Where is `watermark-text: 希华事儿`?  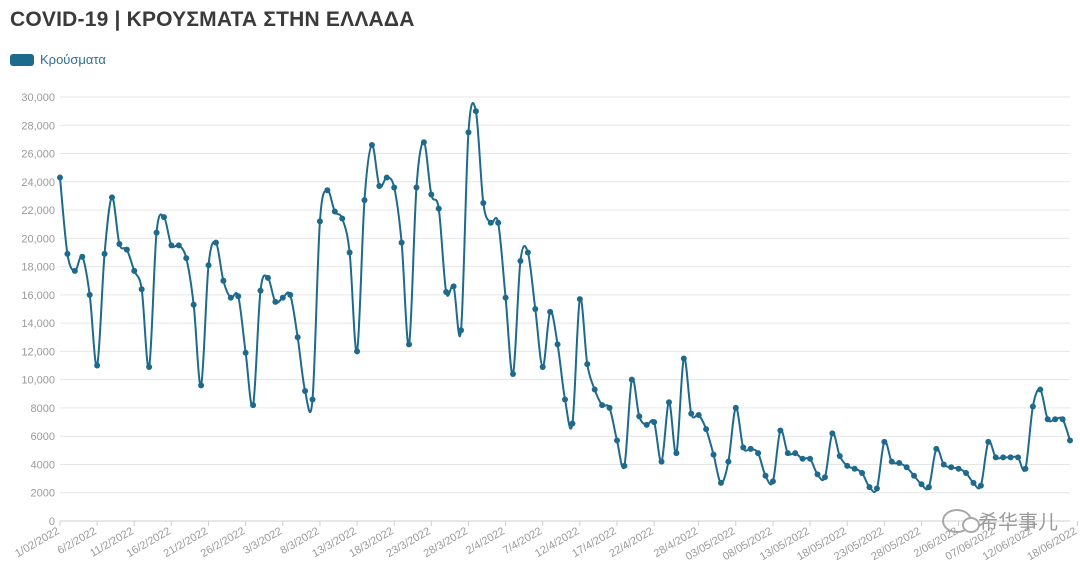
watermark-text: 希华事儿 is located at coordinates (1018, 522).